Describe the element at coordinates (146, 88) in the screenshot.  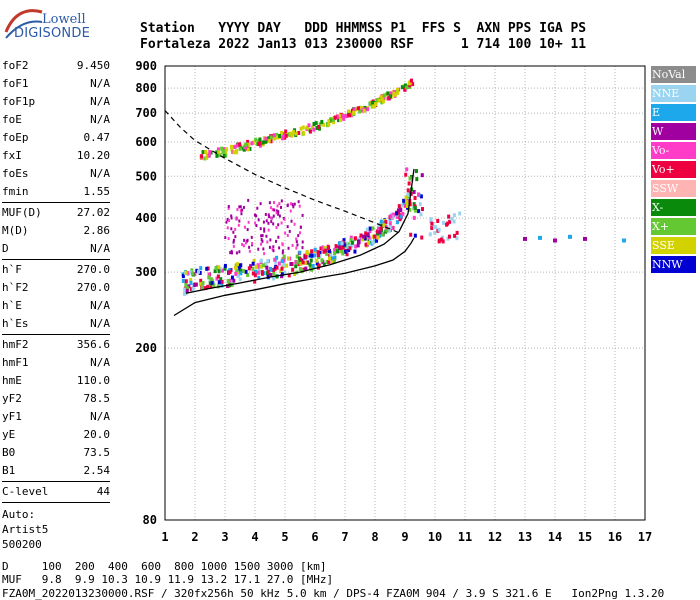
I see `y-tick-label: 800` at that location.